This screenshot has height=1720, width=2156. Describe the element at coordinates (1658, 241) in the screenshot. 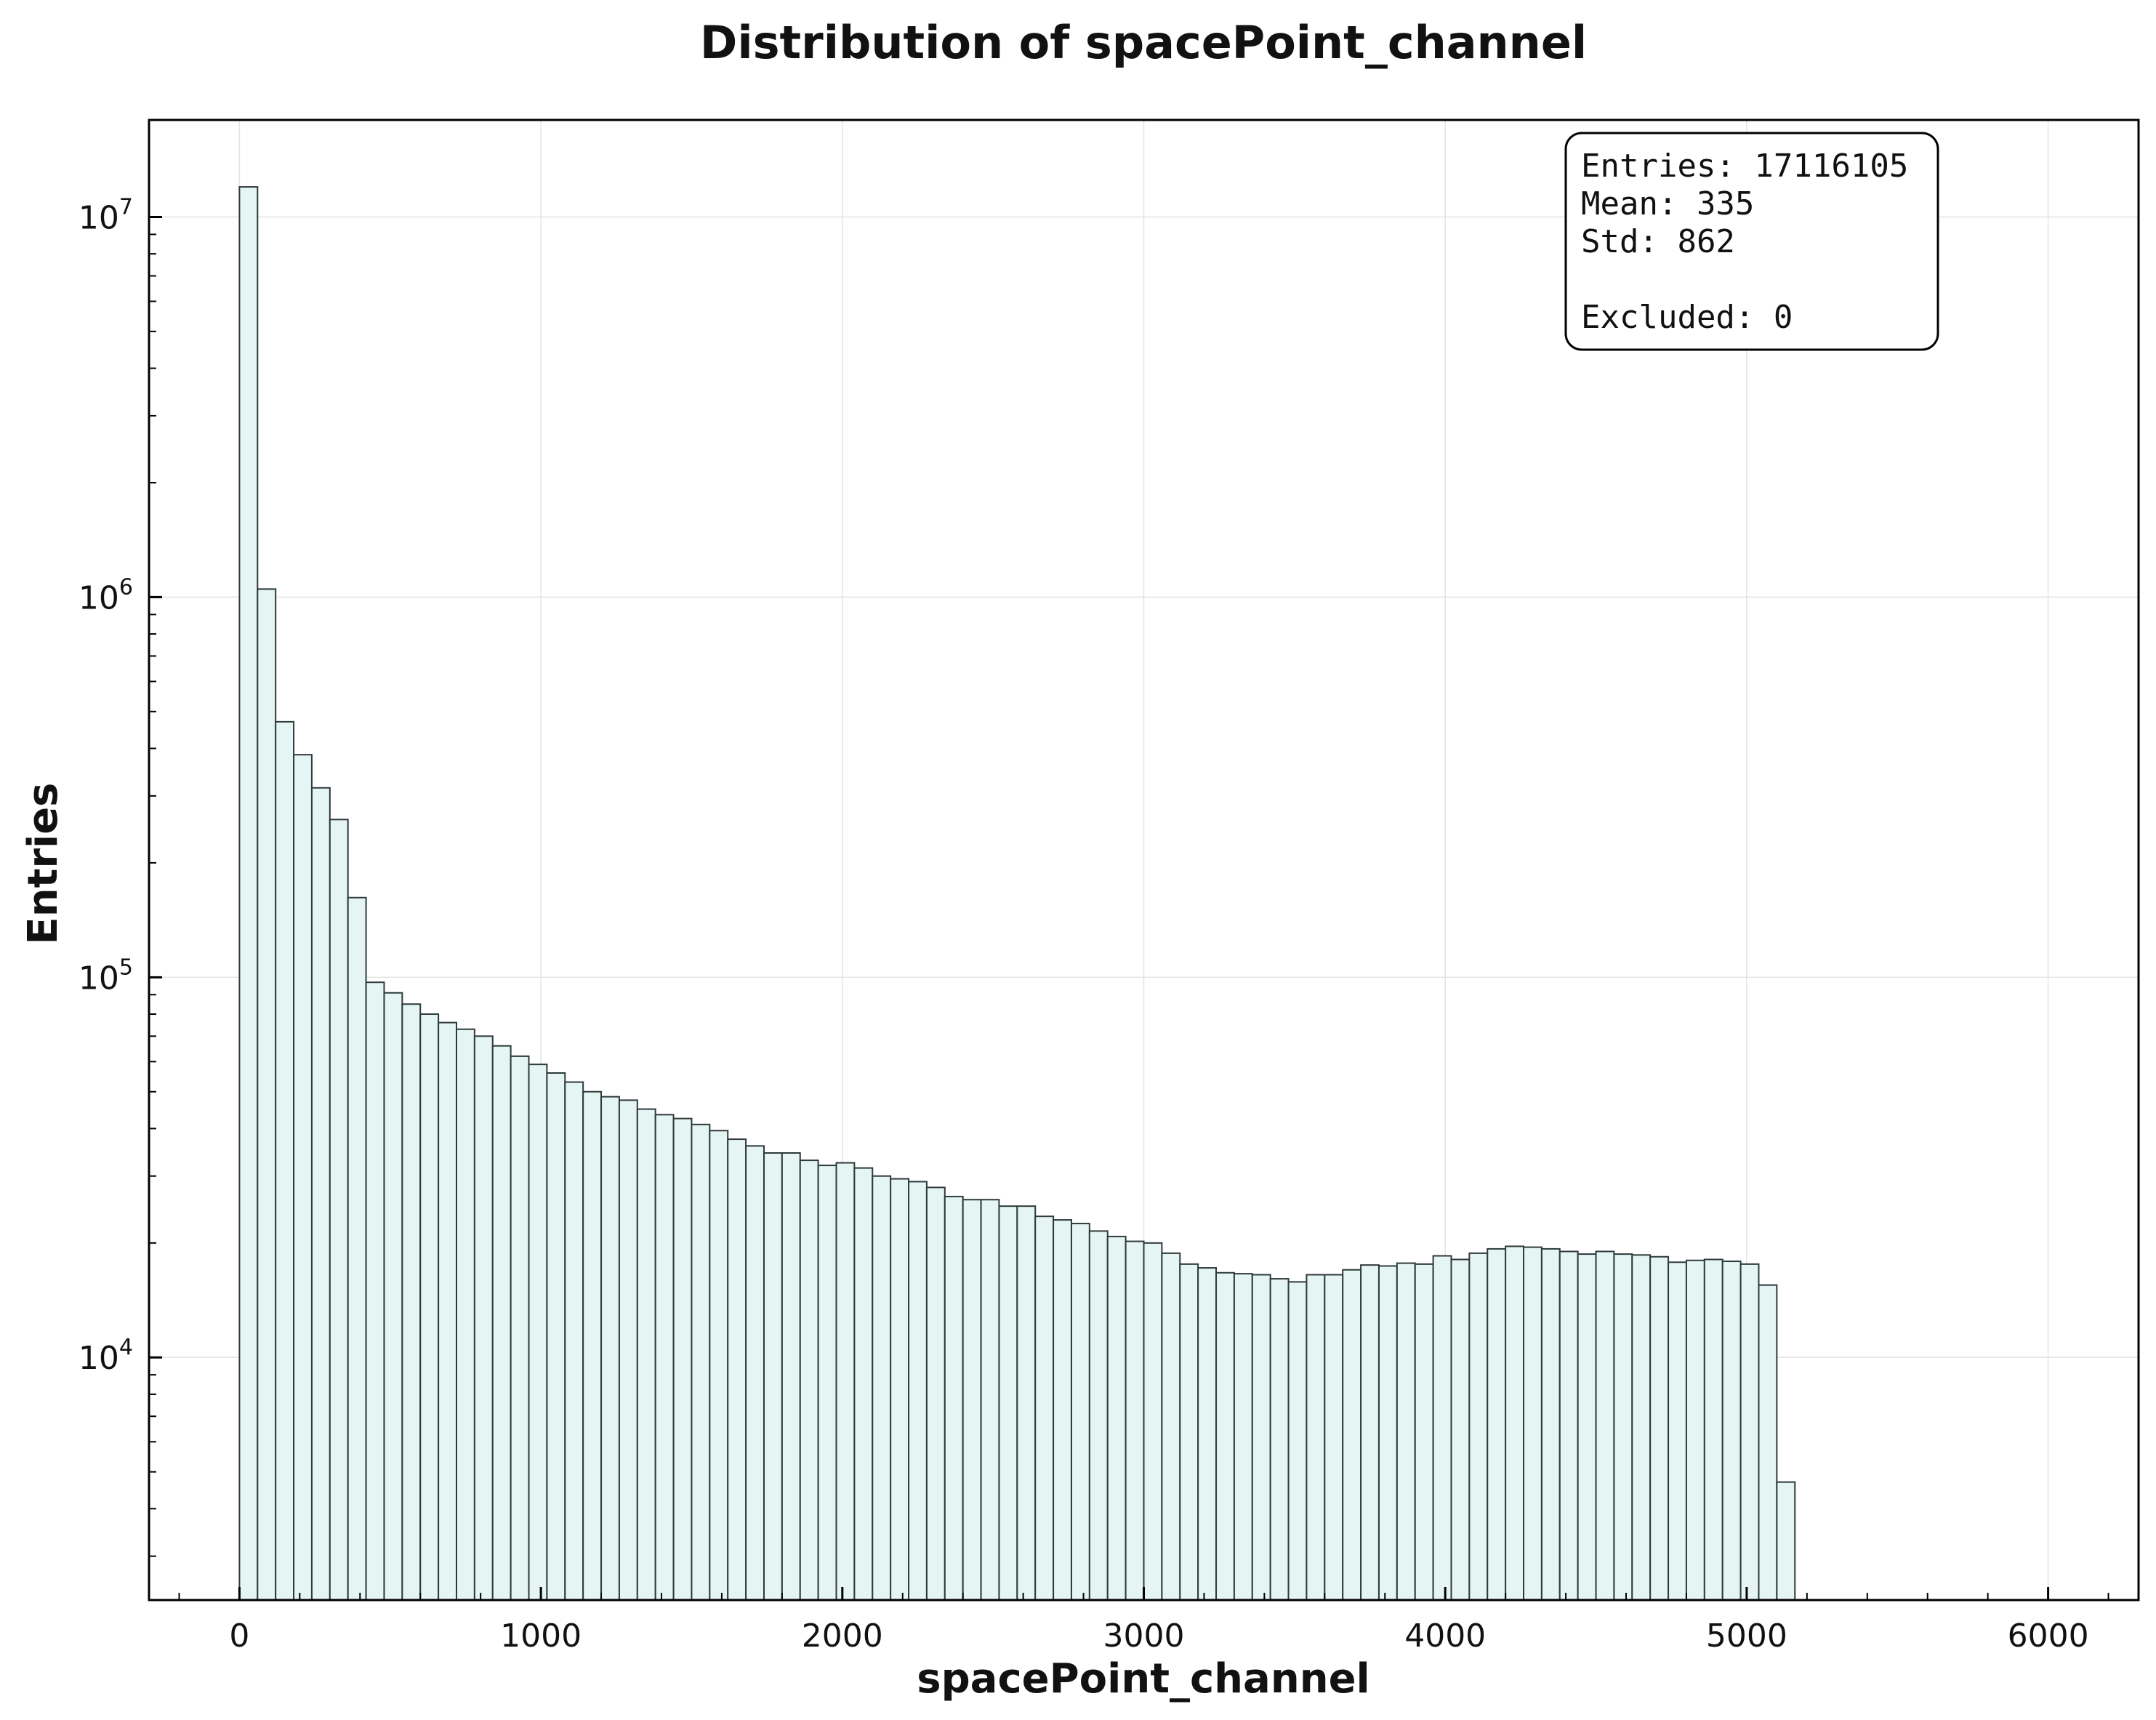

I see `stats-std: Std: 862` at that location.